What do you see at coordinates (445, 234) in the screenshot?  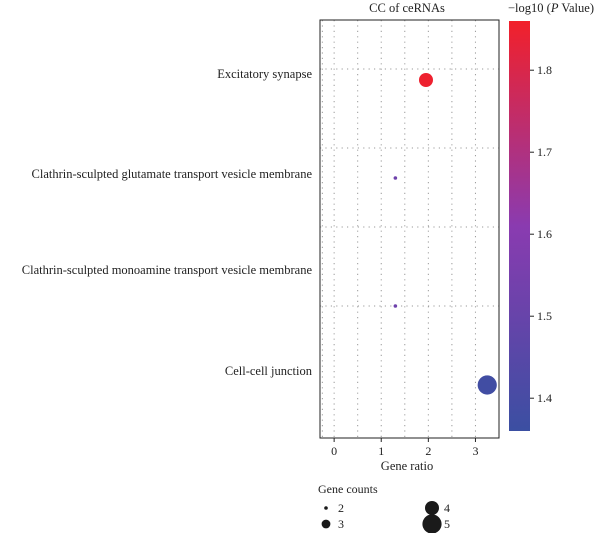 I see `data-points` at bounding box center [445, 234].